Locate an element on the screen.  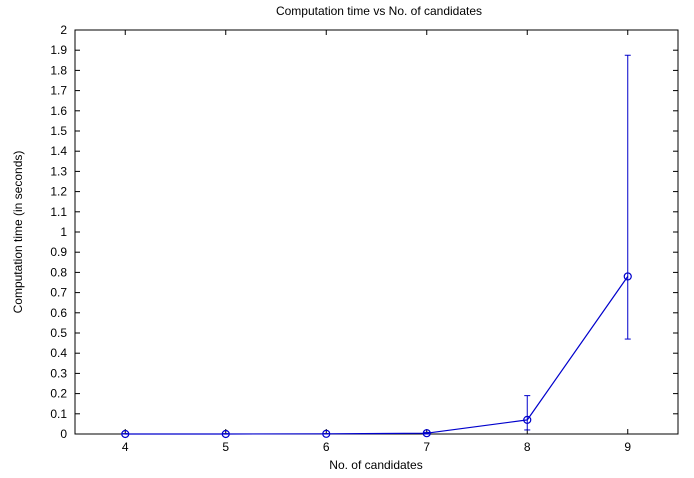
x-tick-label: 4 is located at coordinates (125, 447).